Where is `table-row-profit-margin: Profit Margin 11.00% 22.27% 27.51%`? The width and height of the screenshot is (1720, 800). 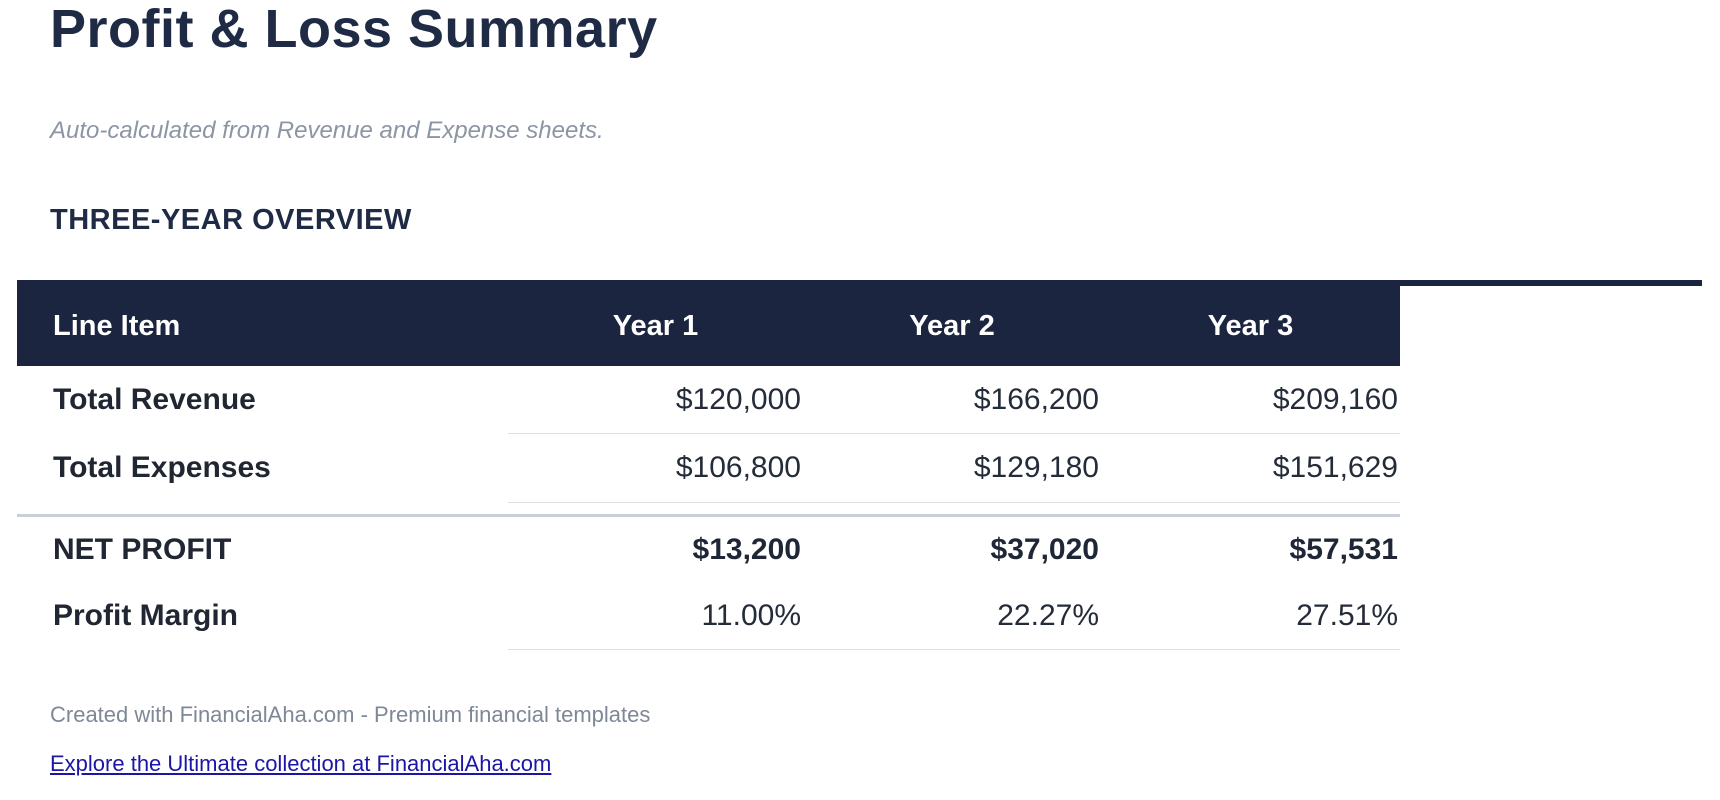
table-row-profit-margin: Profit Margin 11.00% 22.27% 27.51% is located at coordinates (708, 616).